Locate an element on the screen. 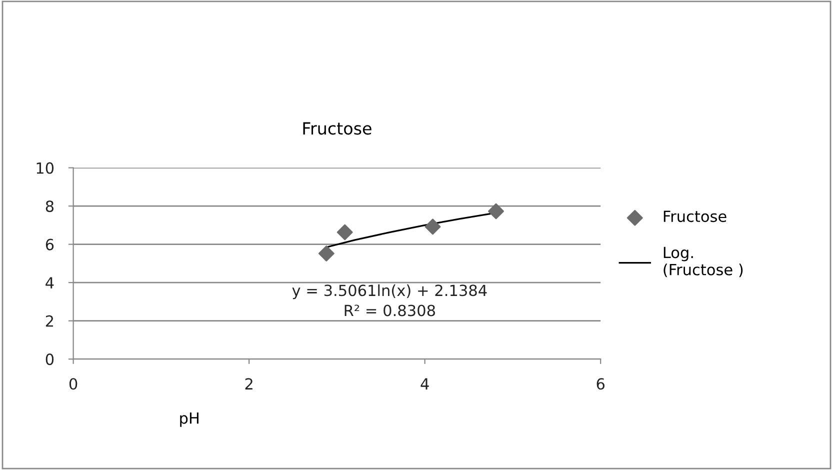 The height and width of the screenshot is (470, 833). x-tick-label: 4 is located at coordinates (424, 384).